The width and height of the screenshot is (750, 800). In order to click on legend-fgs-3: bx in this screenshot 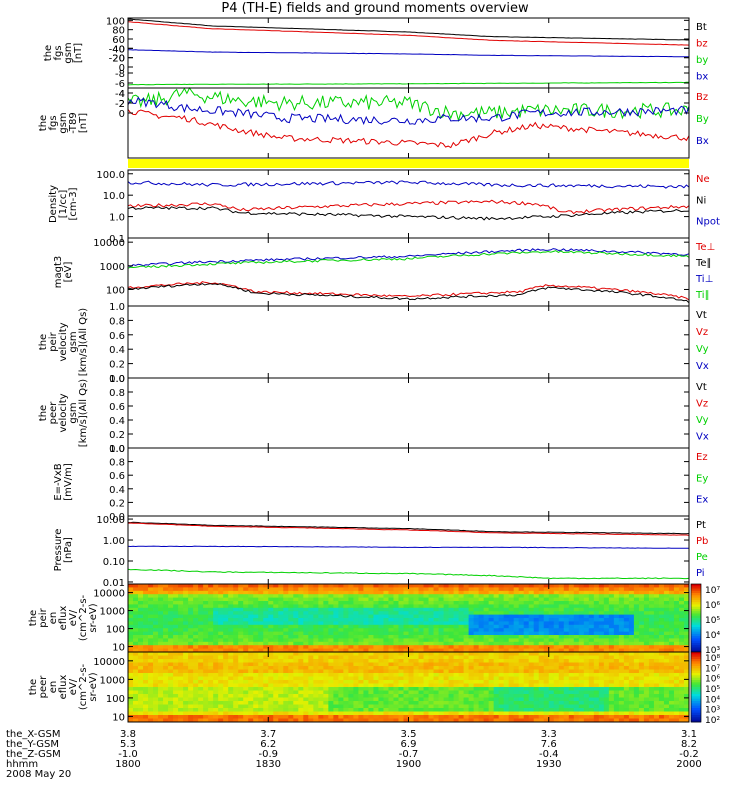, I will do `click(702, 77)`.